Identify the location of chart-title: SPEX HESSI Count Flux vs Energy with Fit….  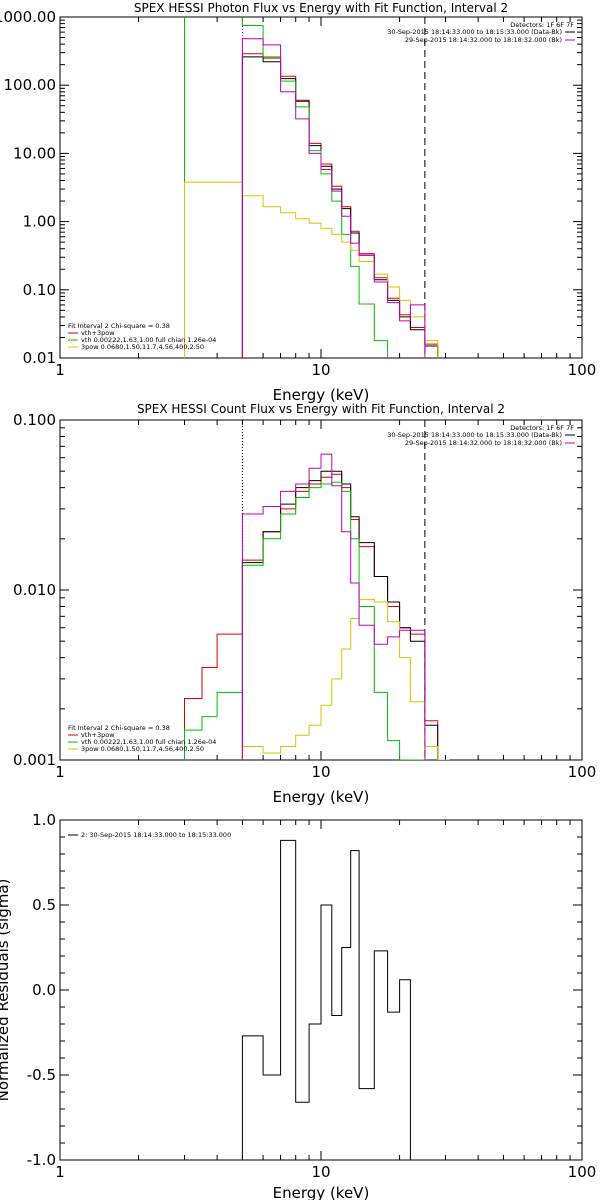
(321, 409).